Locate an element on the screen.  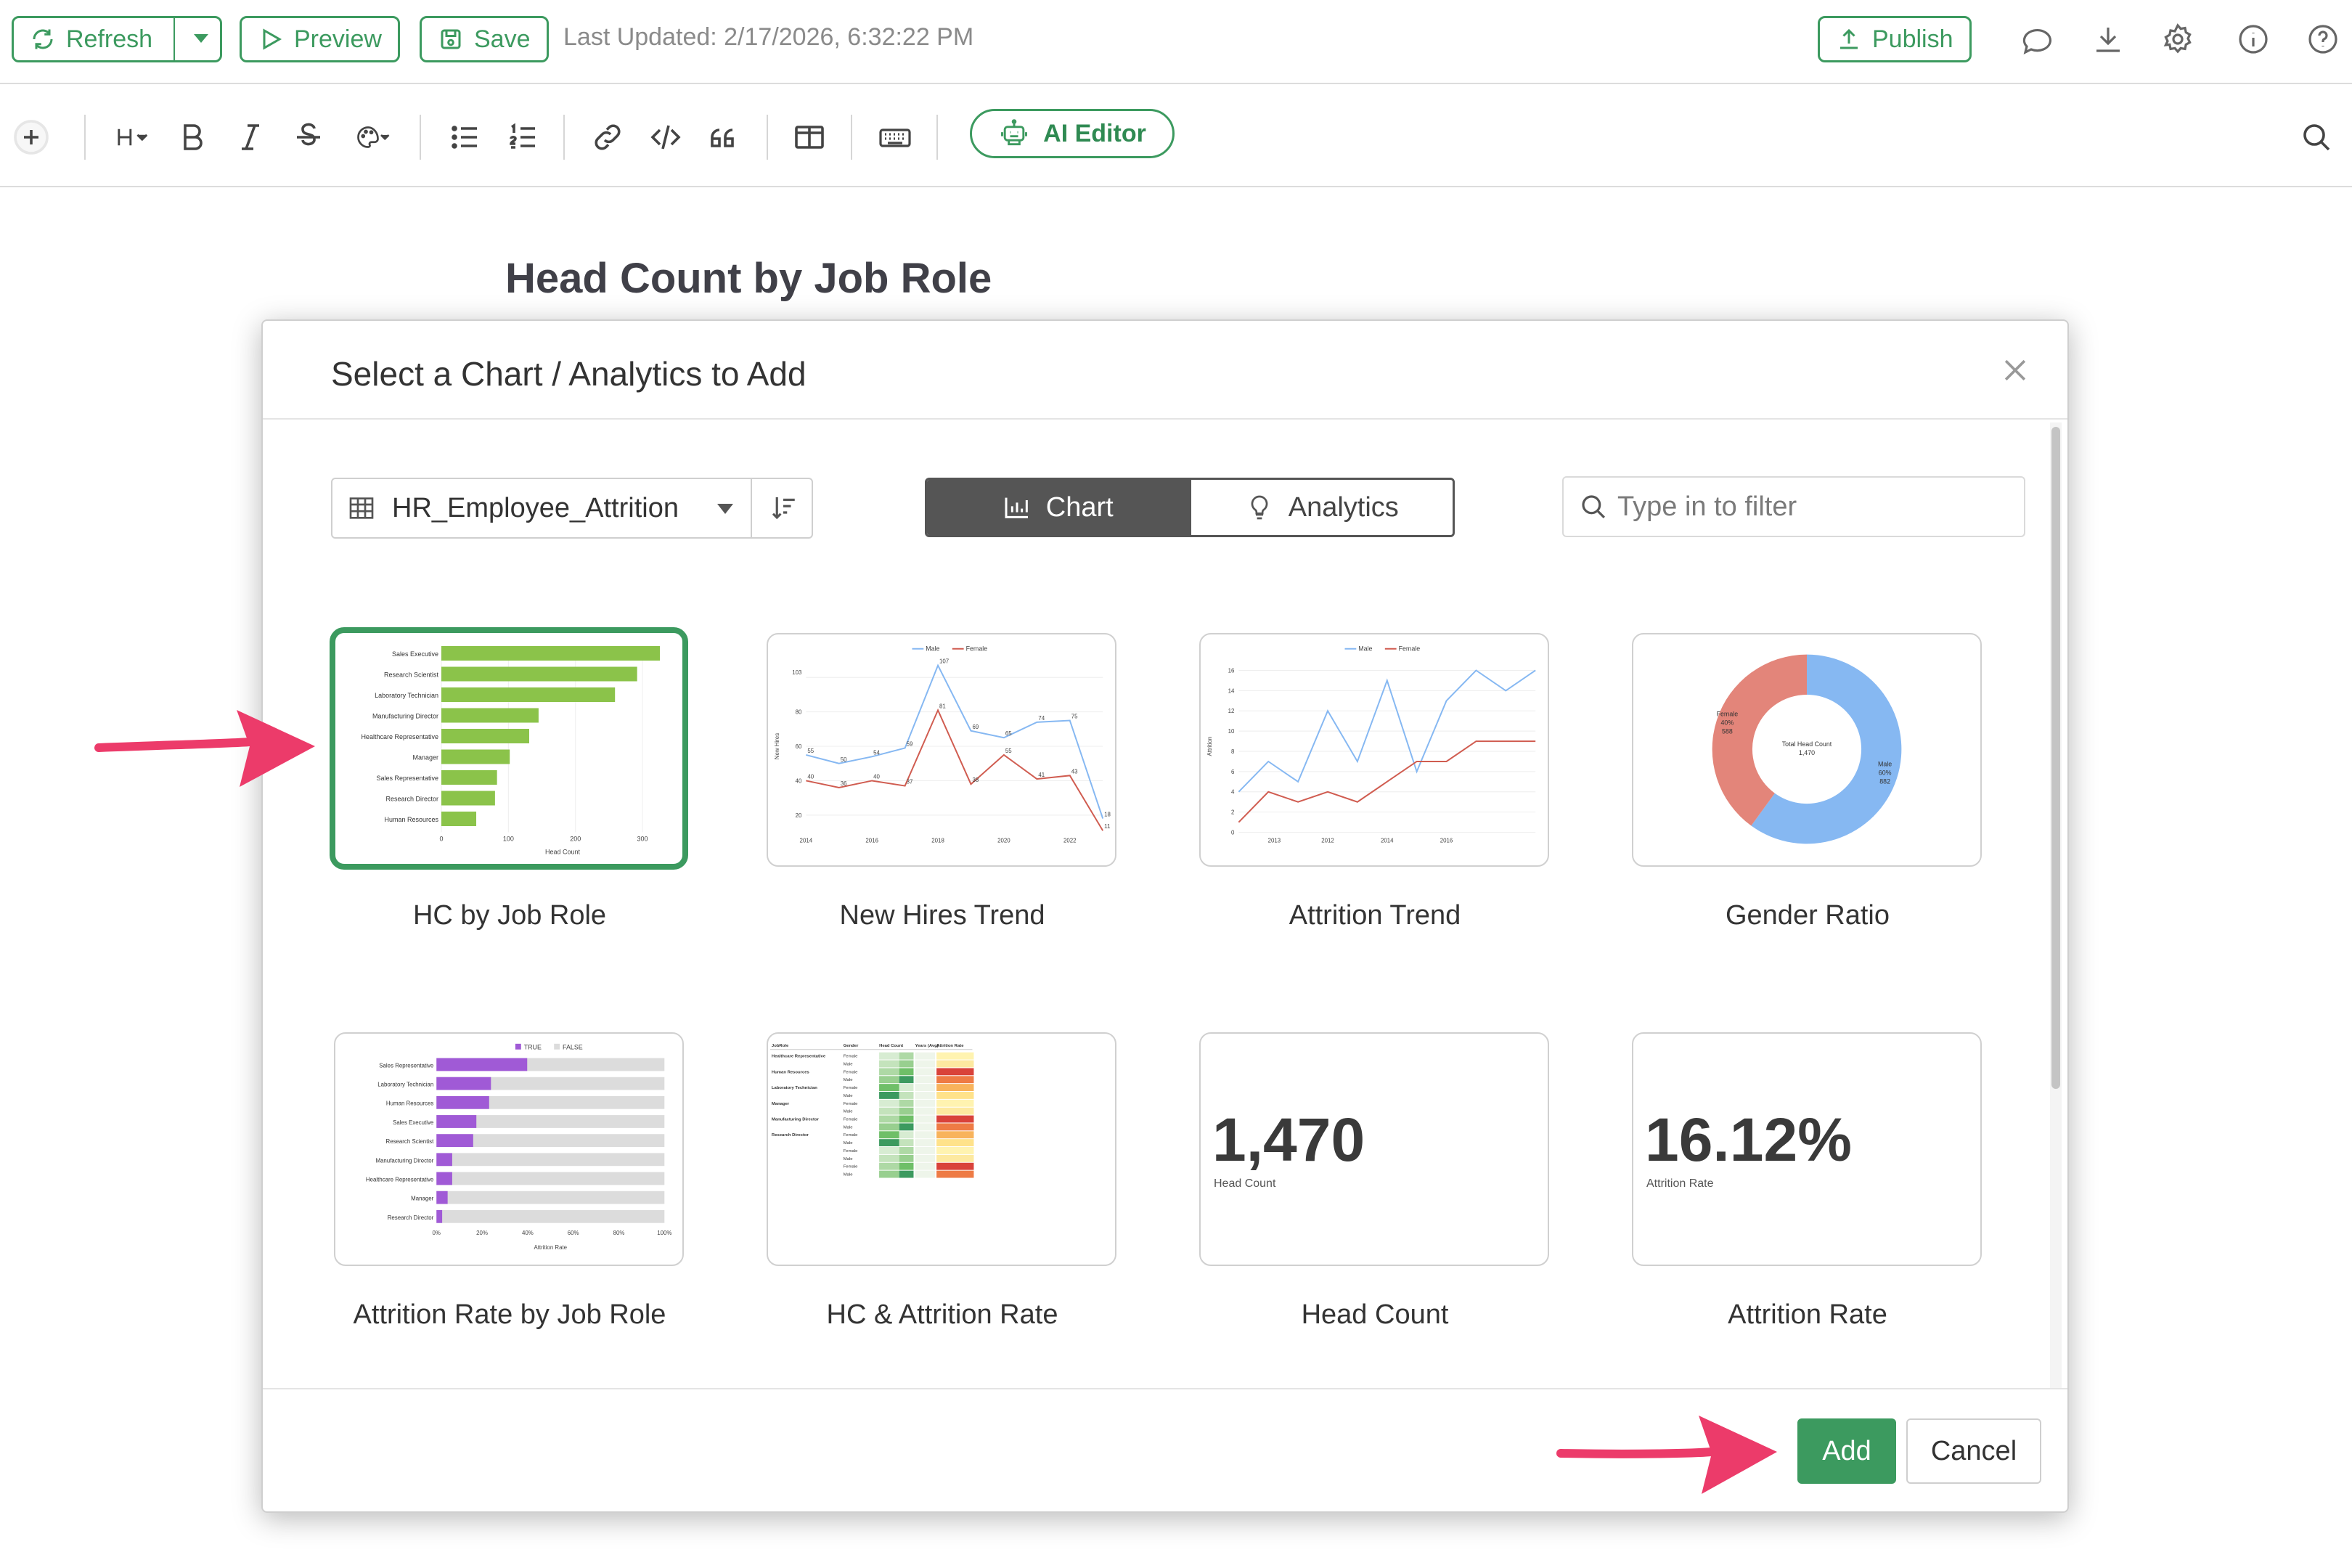
preview-button: Preview is located at coordinates (320, 39).